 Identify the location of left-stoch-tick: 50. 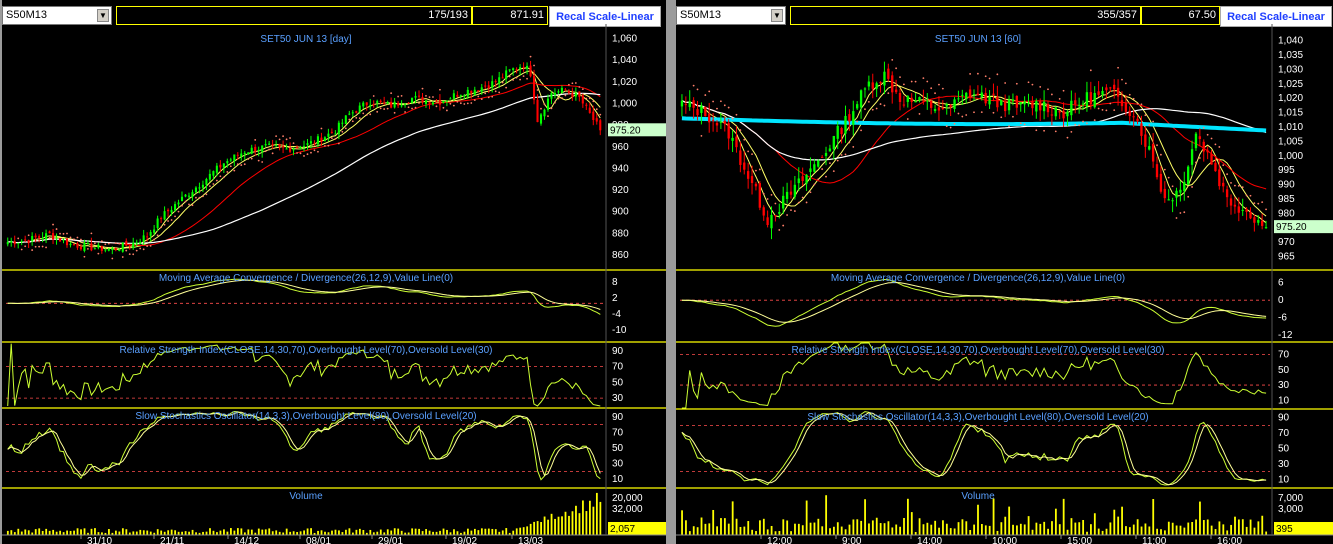
(618, 448).